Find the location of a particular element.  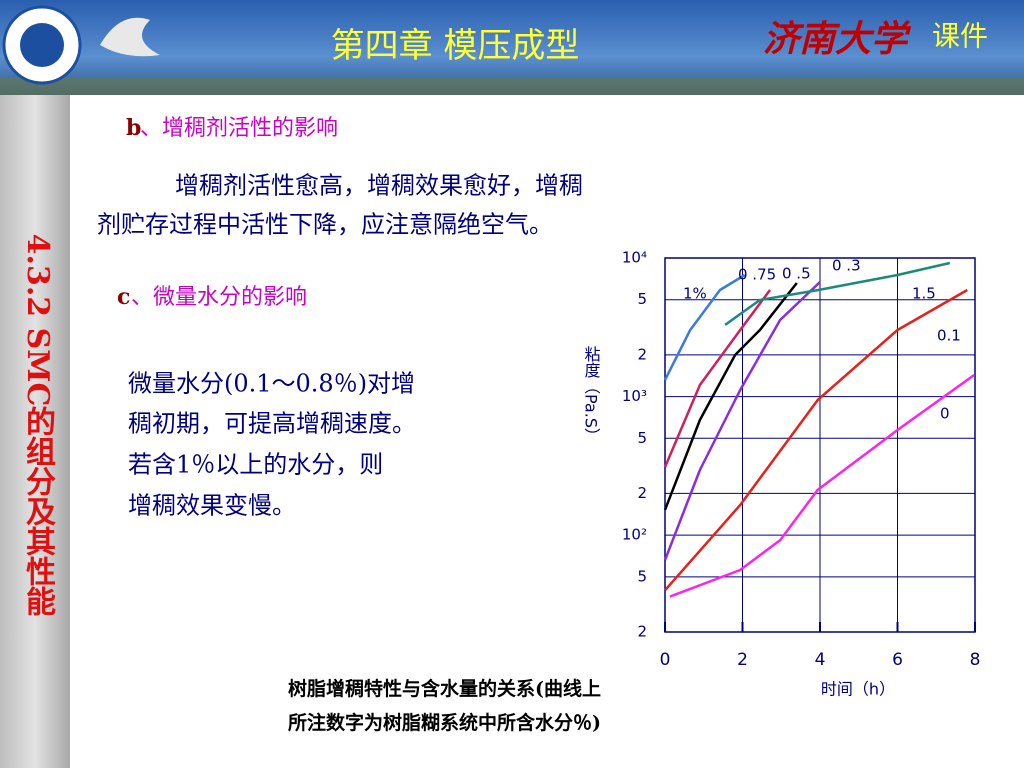

y-tick-label: 10³ is located at coordinates (634, 396).